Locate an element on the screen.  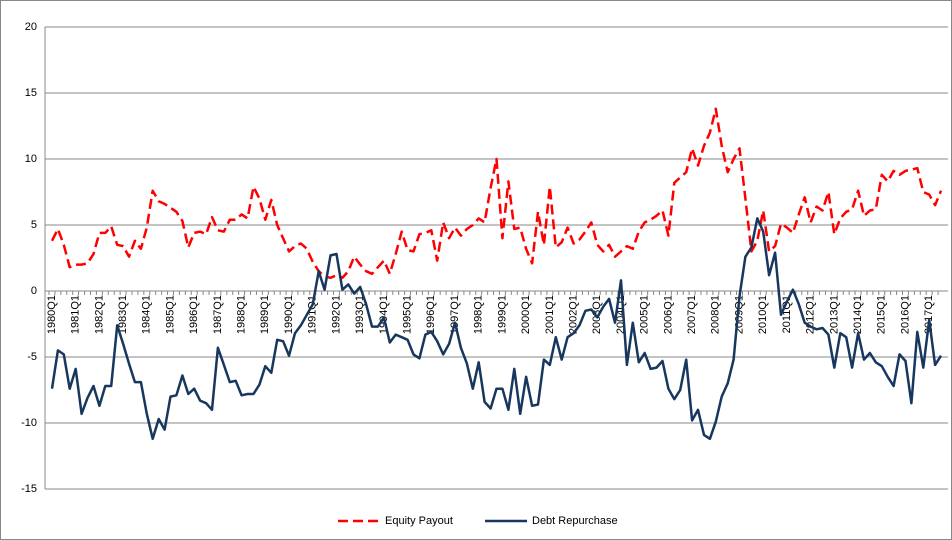
y-tick-label: -10 is located at coordinates (29, 423).